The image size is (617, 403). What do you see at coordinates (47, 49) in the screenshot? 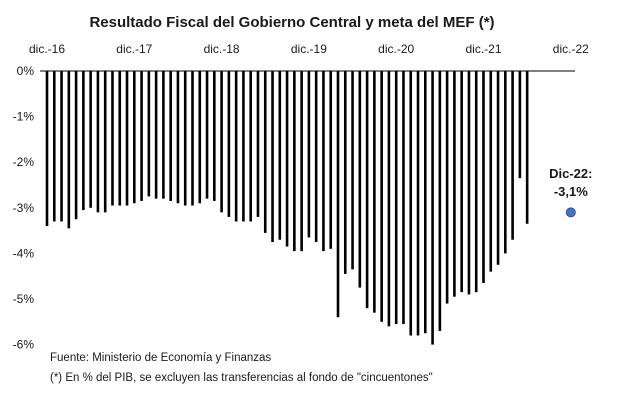
I see `x-tick-label: dic.-16` at bounding box center [47, 49].